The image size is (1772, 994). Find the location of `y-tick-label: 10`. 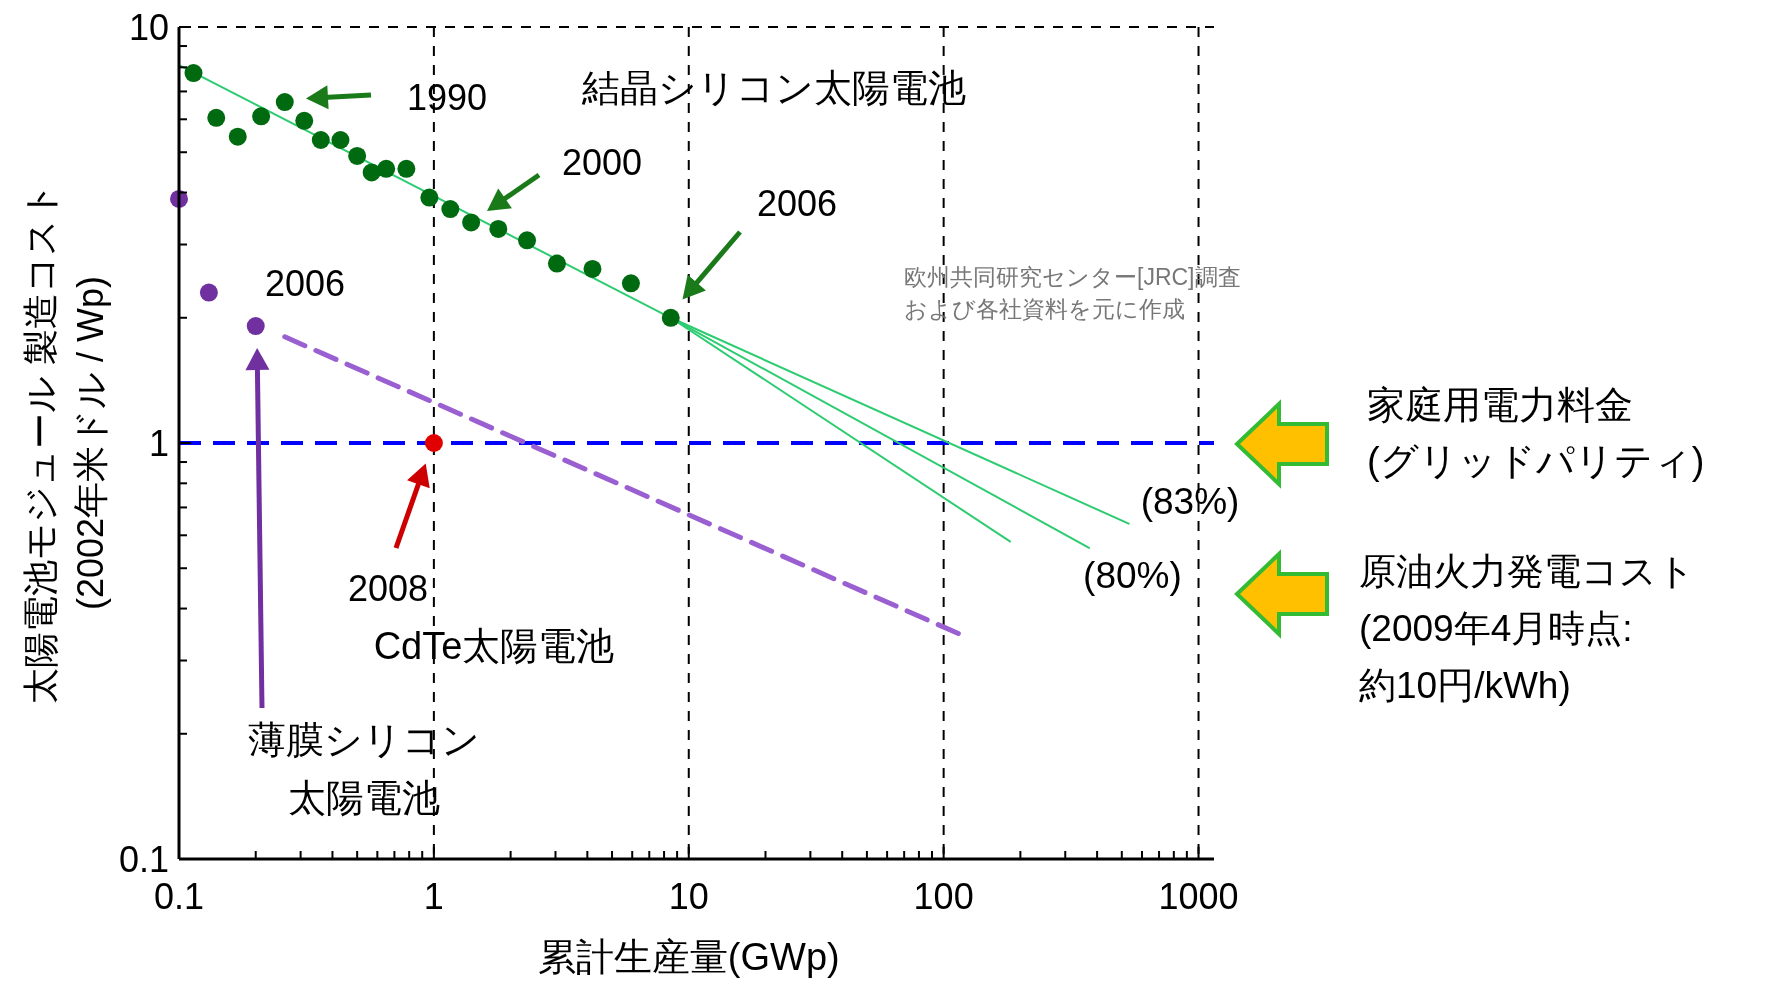

y-tick-label: 10 is located at coordinates (148, 27).